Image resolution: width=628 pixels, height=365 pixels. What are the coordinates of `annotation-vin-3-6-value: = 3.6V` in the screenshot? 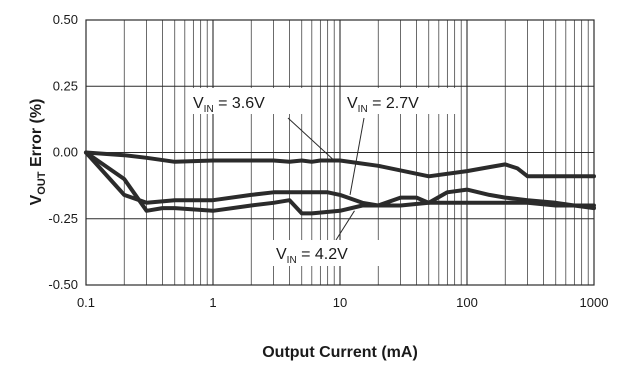 It's located at (239, 103).